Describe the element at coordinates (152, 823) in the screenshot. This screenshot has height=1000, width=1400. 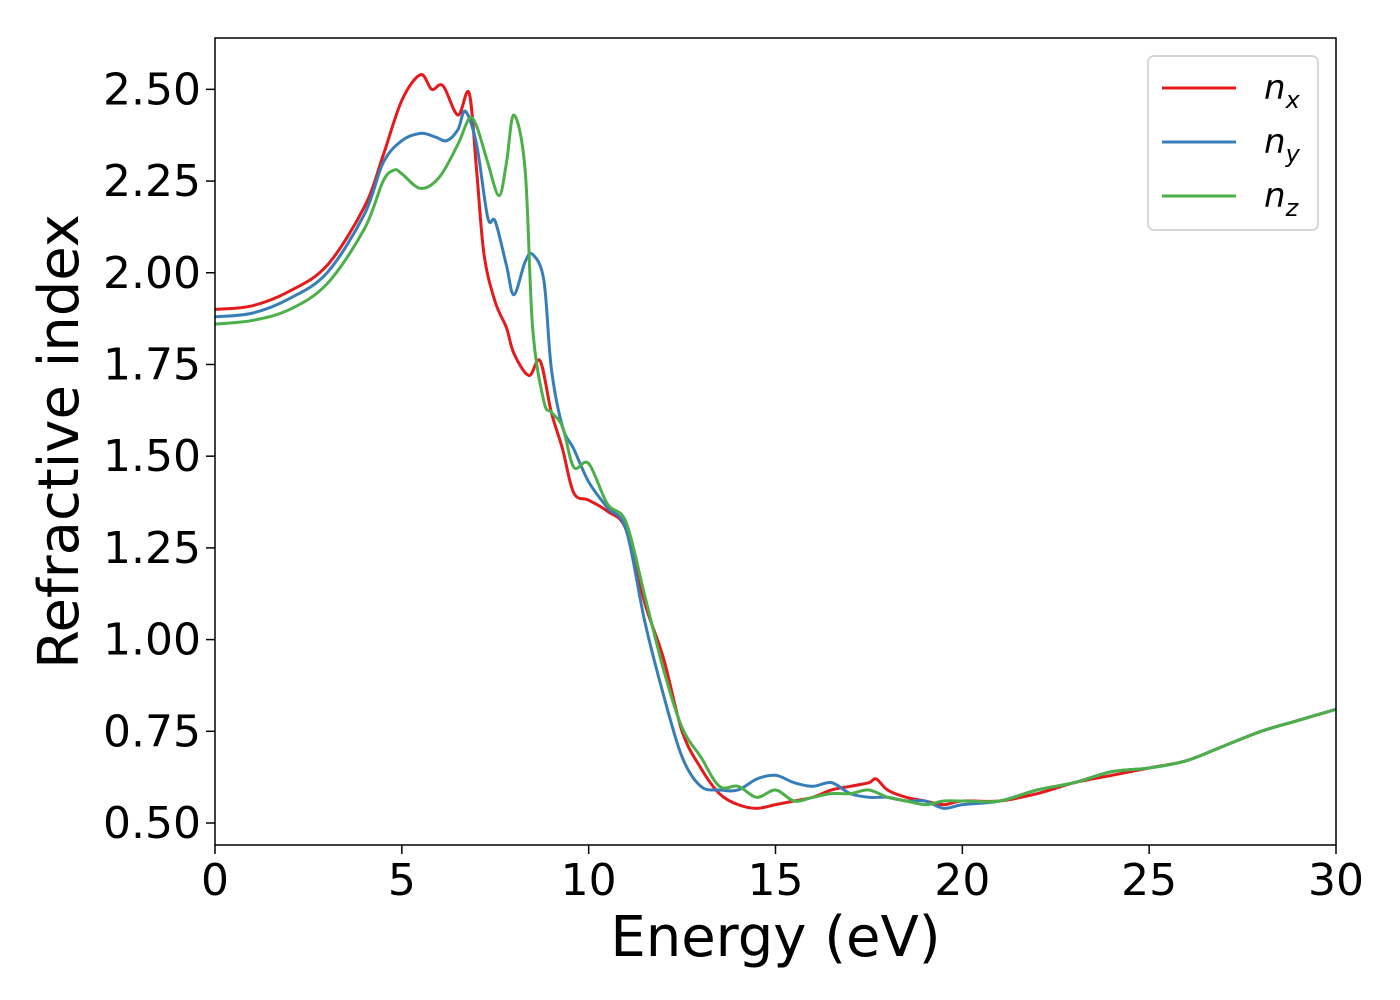
I see `y-tick-label: 0.50` at that location.